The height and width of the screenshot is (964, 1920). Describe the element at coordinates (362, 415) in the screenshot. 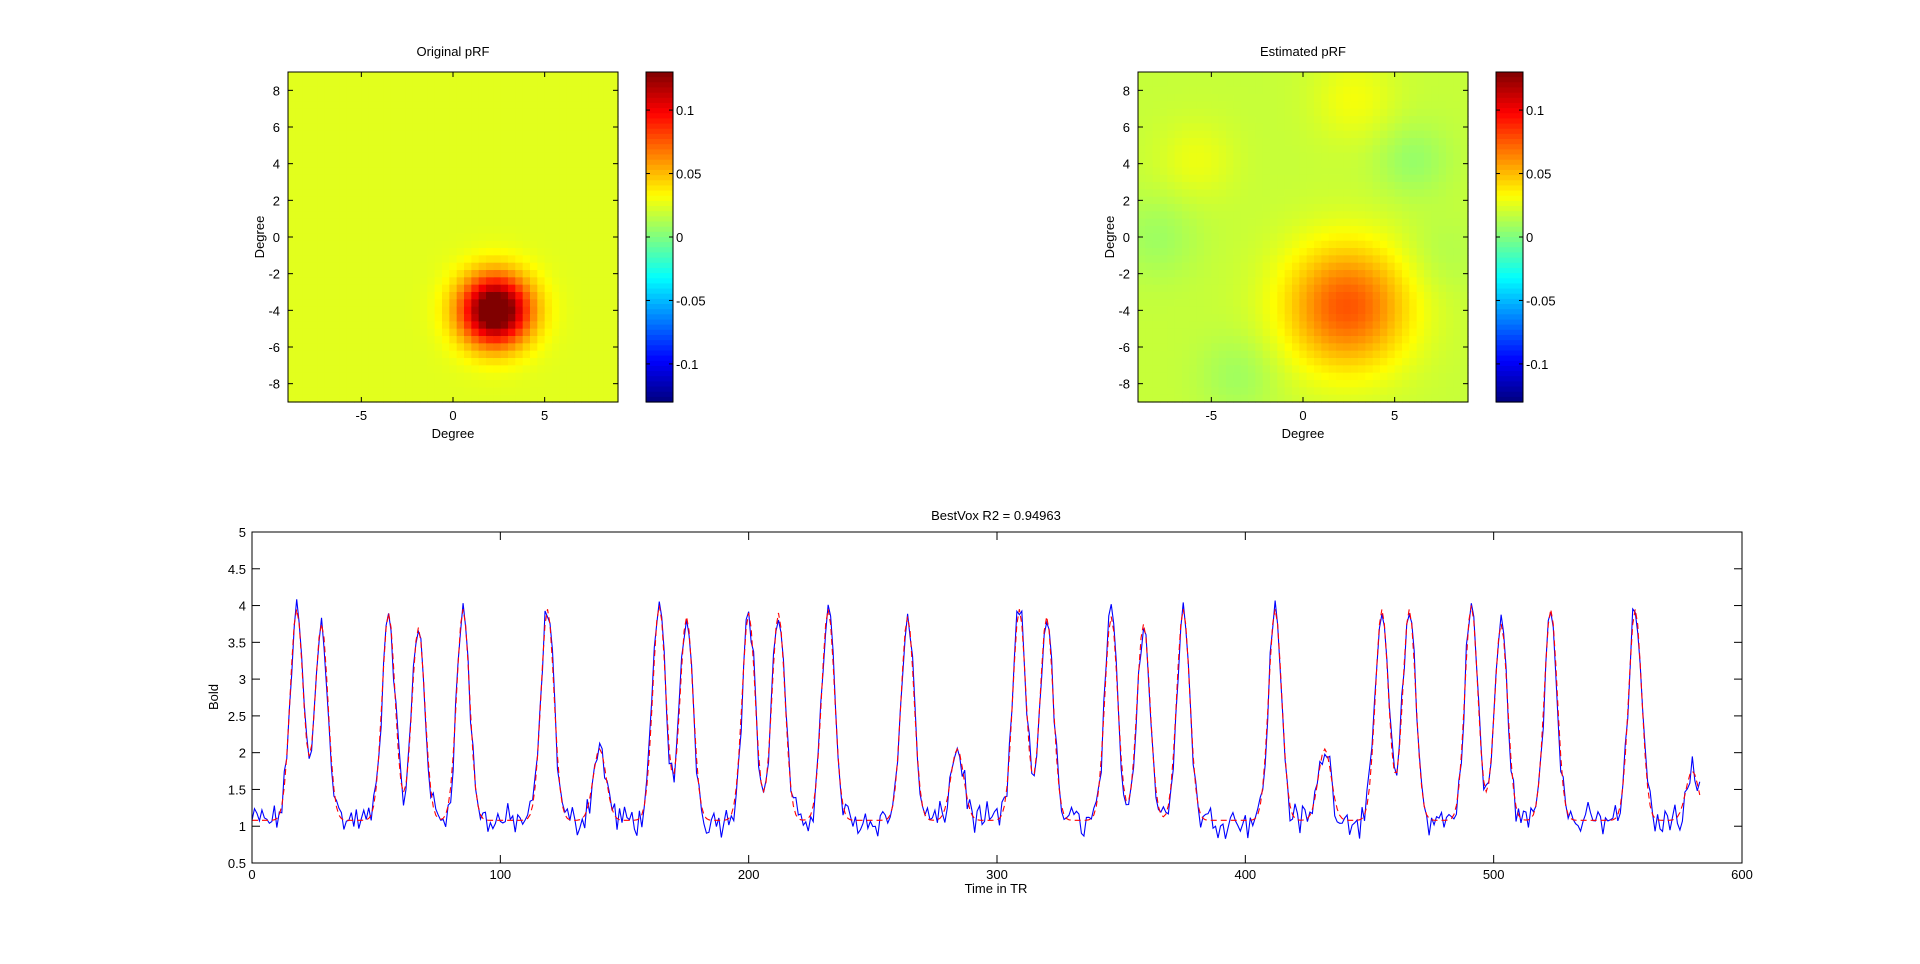

I see `x-tick-label: -5` at that location.